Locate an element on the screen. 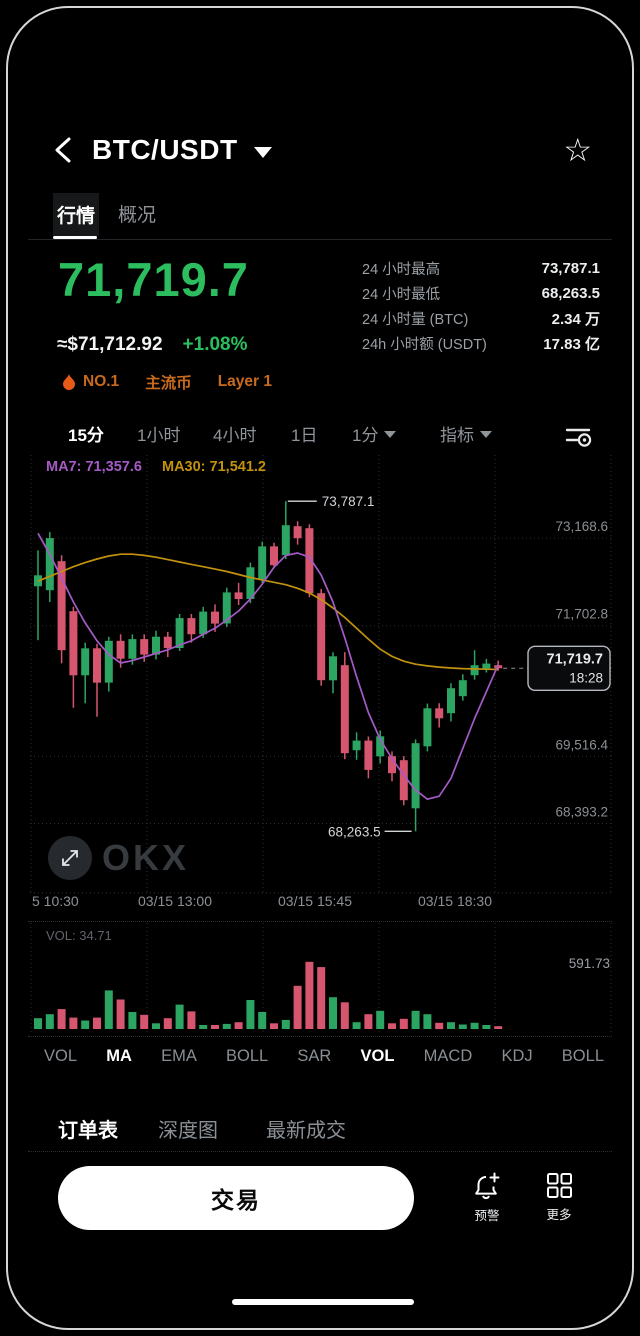 This screenshot has width=640, height=1336. interval-1日: 1日 is located at coordinates (304, 433).